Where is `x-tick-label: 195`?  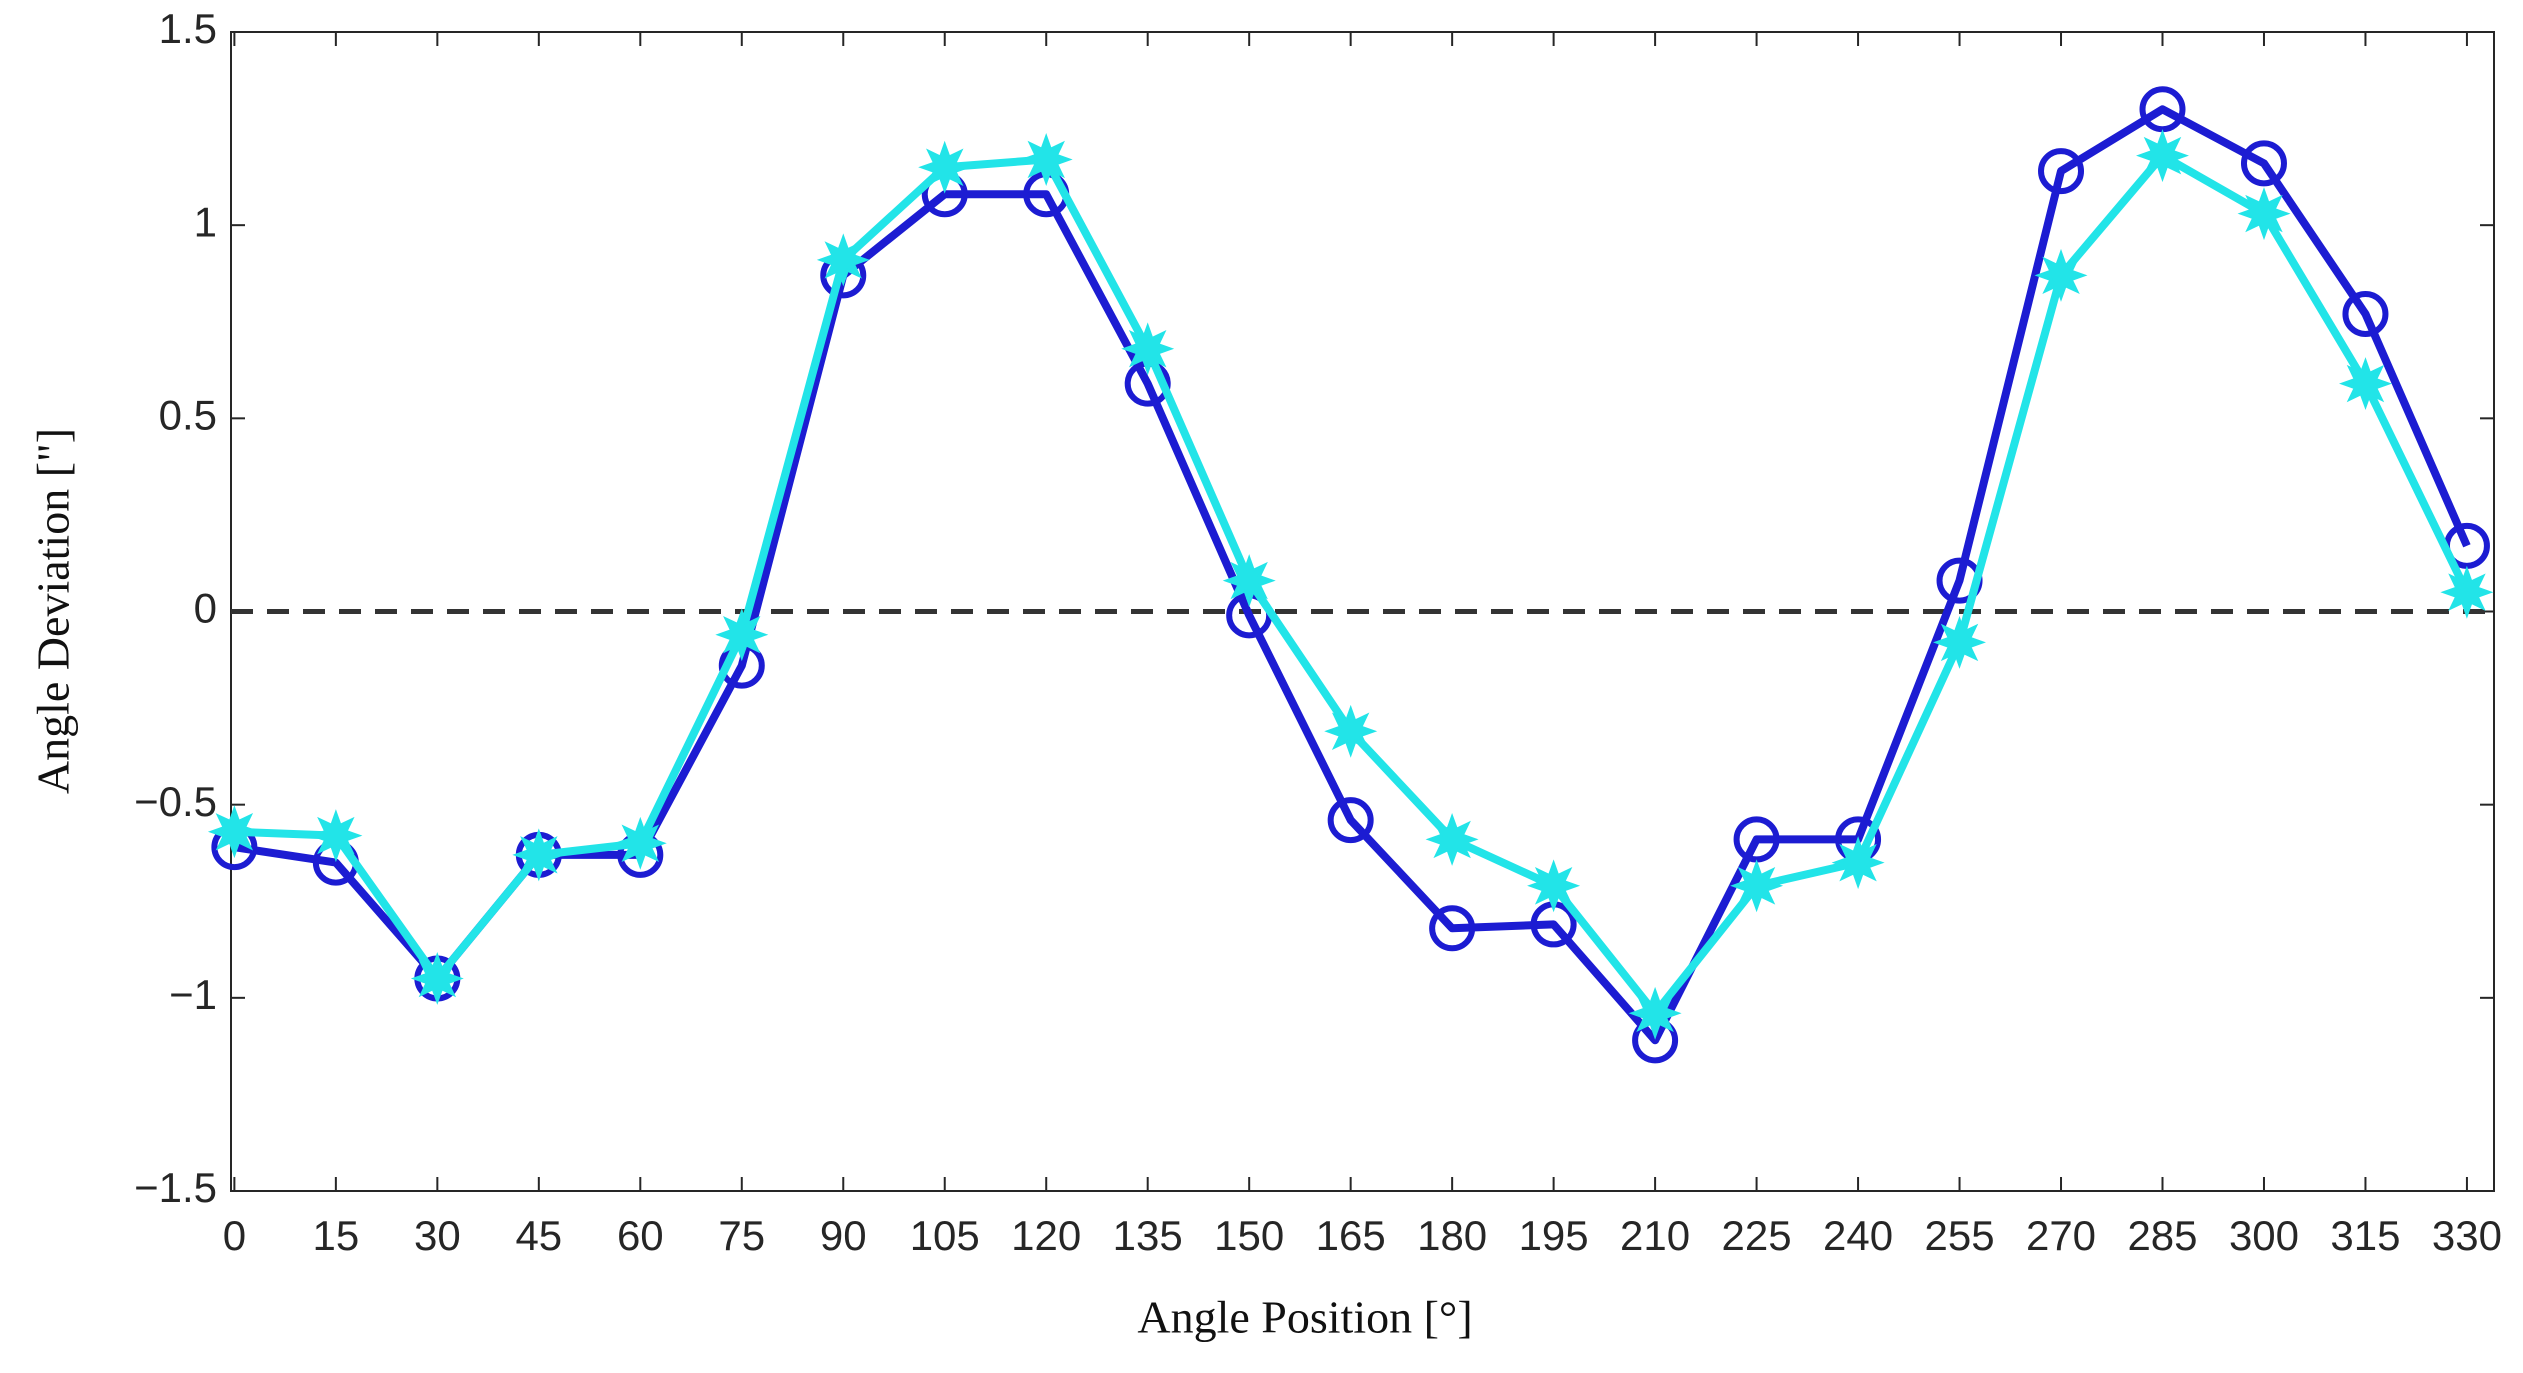 x-tick-label: 195 is located at coordinates (1554, 1235).